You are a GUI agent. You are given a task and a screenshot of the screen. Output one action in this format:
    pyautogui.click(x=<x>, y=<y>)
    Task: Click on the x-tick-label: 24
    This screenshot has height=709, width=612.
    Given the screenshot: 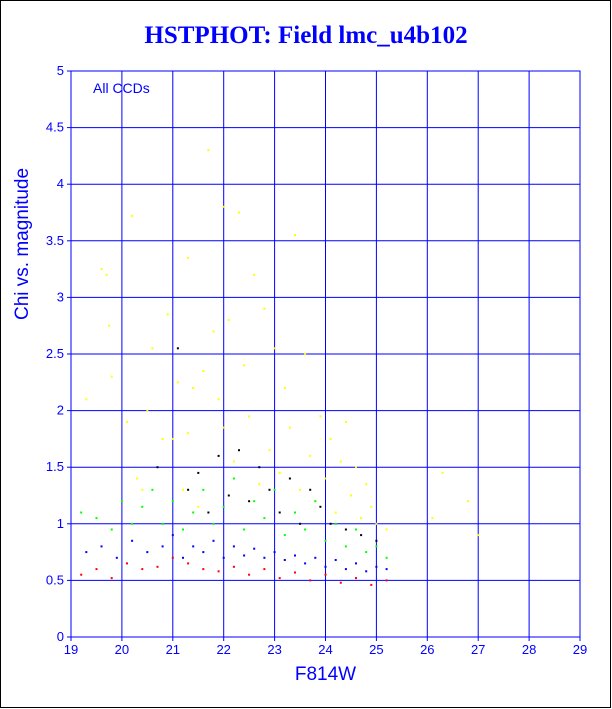 What is the action you would take?
    pyautogui.click(x=325, y=649)
    